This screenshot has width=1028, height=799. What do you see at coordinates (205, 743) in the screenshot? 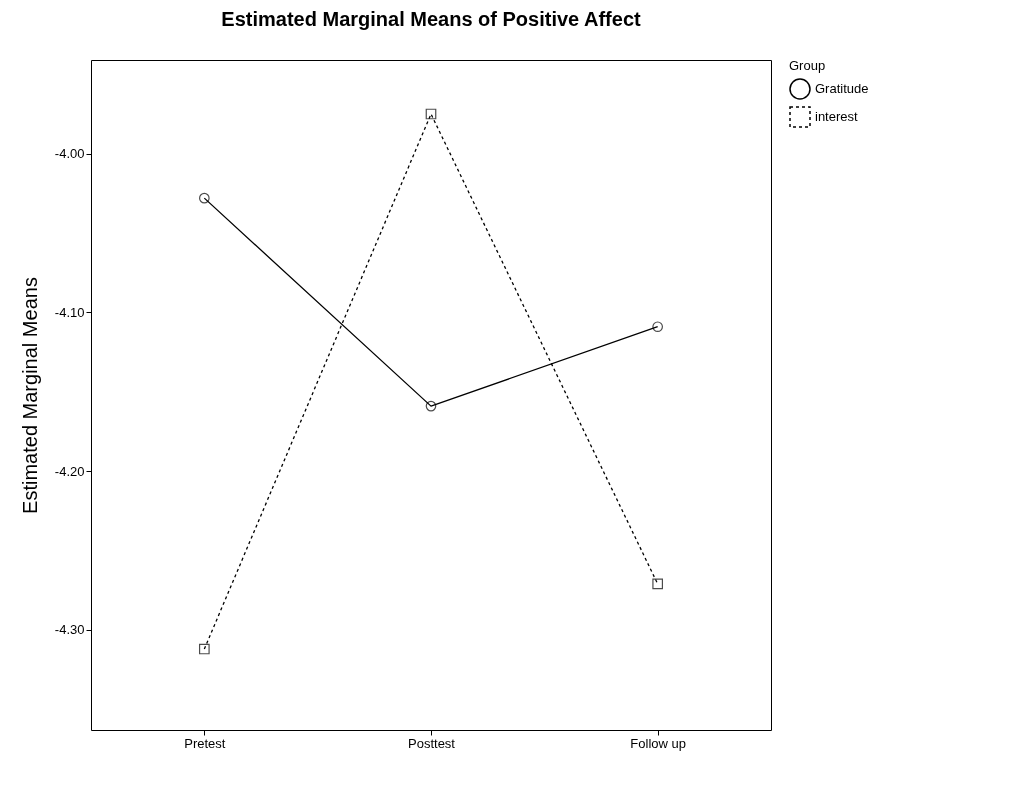
I see `x-tick-label: Pretest` at bounding box center [205, 743].